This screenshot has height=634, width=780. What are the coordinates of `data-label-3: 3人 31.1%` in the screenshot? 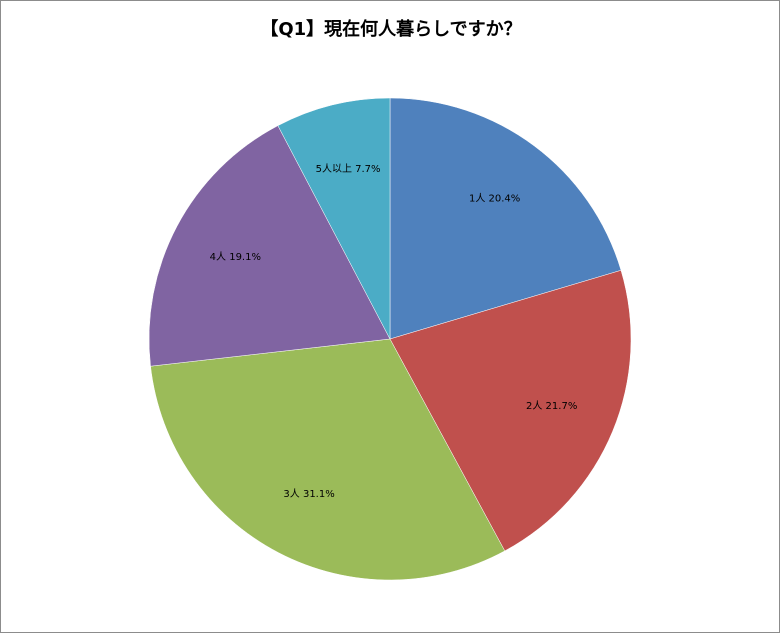 It's located at (308, 494).